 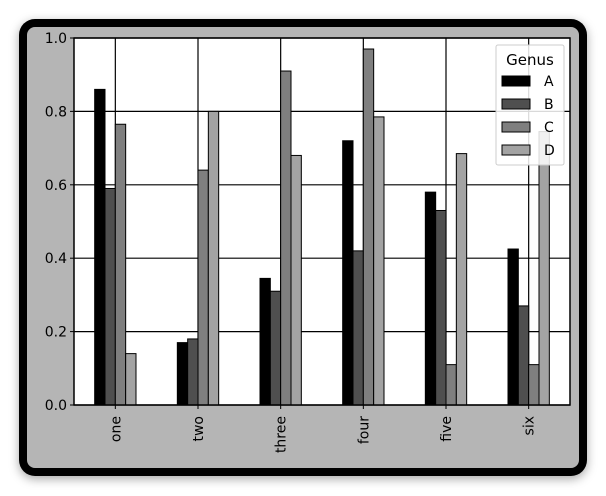 I want to click on x-tick-label: one, so click(x=116, y=429).